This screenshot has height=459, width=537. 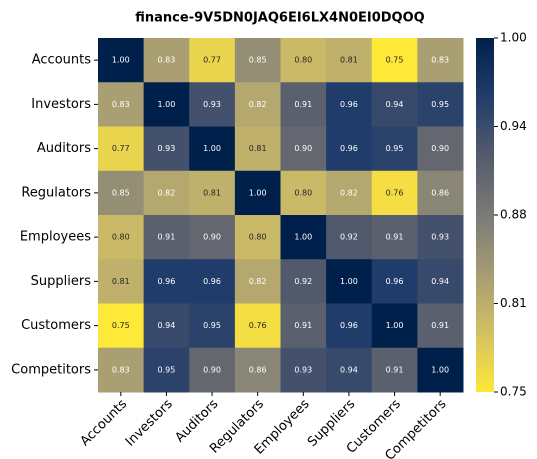 I want to click on y-tick-label: Customers, so click(x=56, y=325).